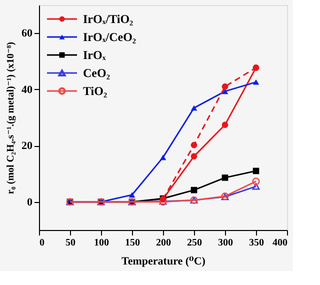 Image resolution: width=320 pixels, height=285 pixels. I want to click on x-tick-label: 100, so click(101, 243).